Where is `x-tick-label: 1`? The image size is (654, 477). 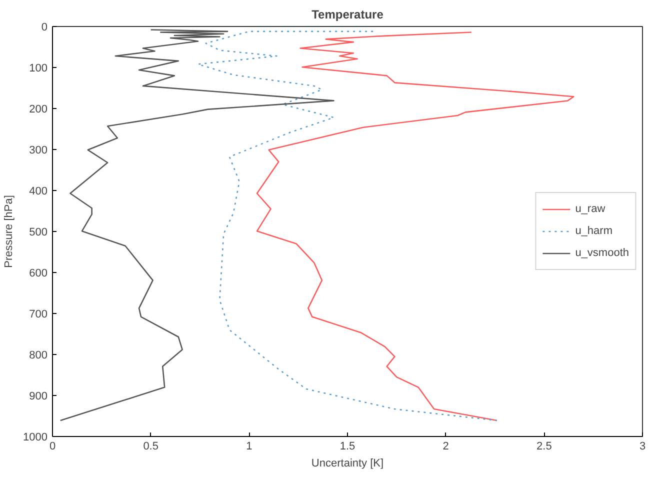
x-tick-label: 1 is located at coordinates (249, 446).